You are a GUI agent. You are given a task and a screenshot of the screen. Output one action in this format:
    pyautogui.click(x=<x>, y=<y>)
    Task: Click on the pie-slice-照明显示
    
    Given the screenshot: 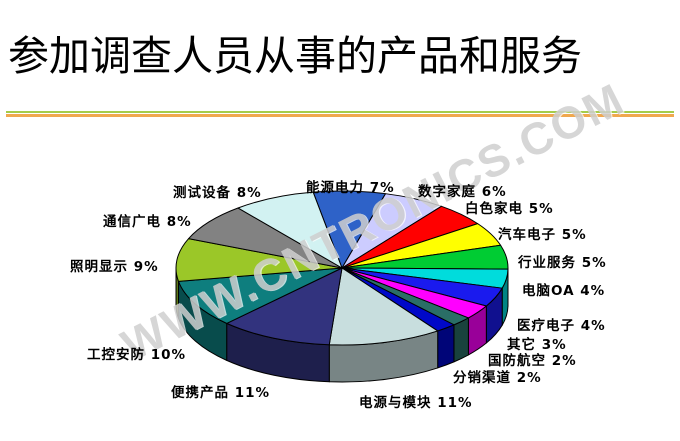 What is the action you would take?
    pyautogui.click(x=259, y=260)
    